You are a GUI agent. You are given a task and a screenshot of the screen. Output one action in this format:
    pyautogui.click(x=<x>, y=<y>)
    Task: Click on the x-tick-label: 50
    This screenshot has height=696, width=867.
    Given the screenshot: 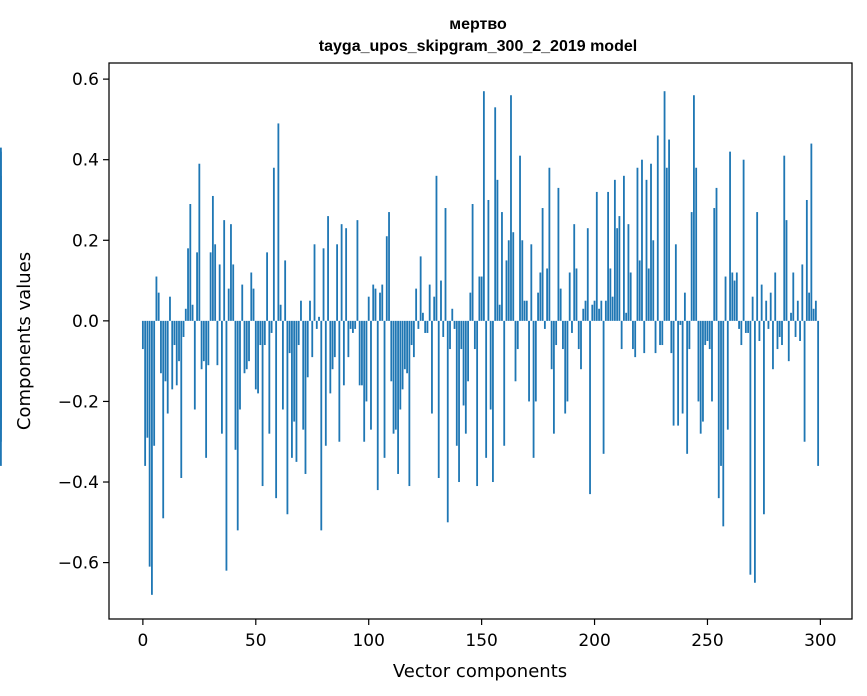 What is the action you would take?
    pyautogui.click(x=256, y=641)
    